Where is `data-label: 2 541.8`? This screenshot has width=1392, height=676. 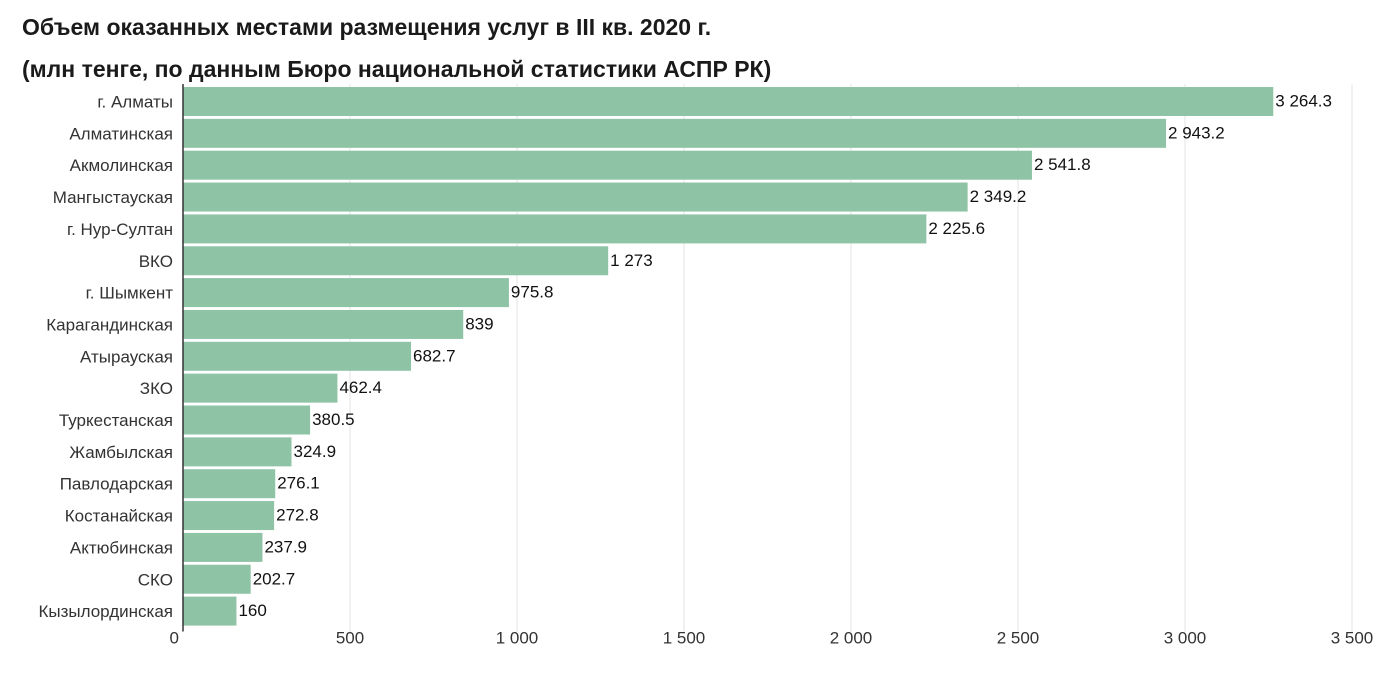 data-label: 2 541.8 is located at coordinates (1062, 164).